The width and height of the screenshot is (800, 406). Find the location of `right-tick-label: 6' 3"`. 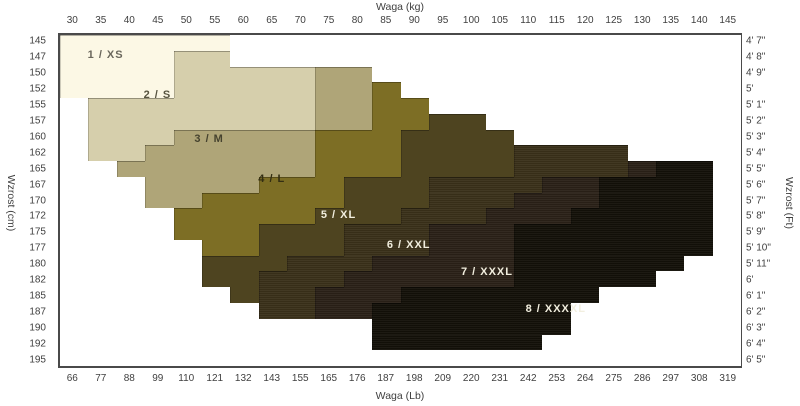

right-tick-label: 6' 3" is located at coordinates (756, 328).